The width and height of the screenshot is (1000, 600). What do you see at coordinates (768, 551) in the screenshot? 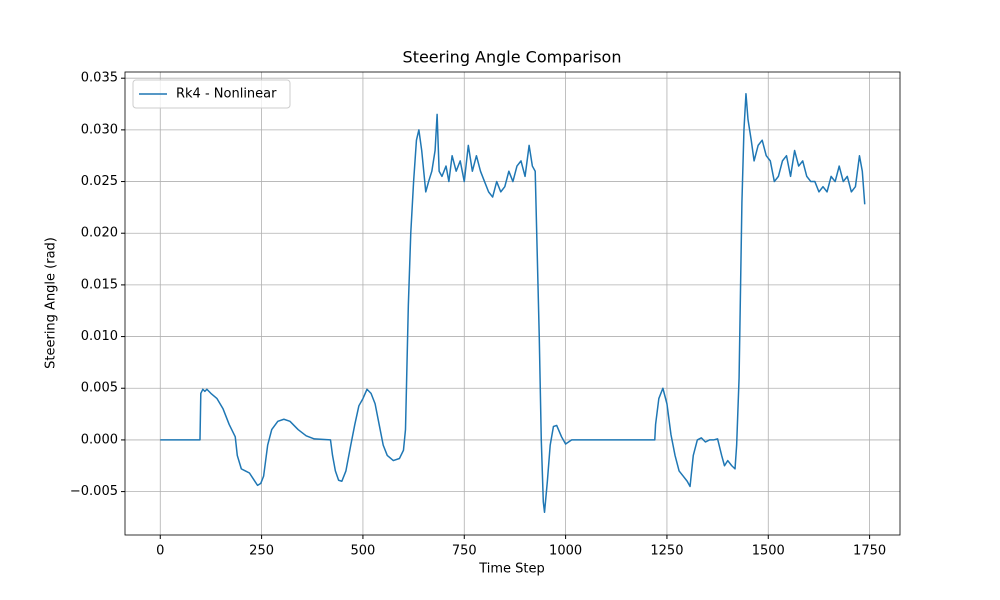
I see `x-tick-label: 1500` at bounding box center [768, 551].